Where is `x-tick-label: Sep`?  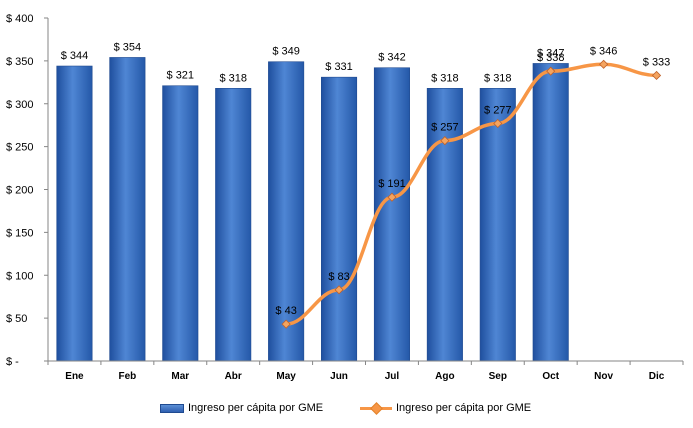 x-tick-label: Sep is located at coordinates (498, 376).